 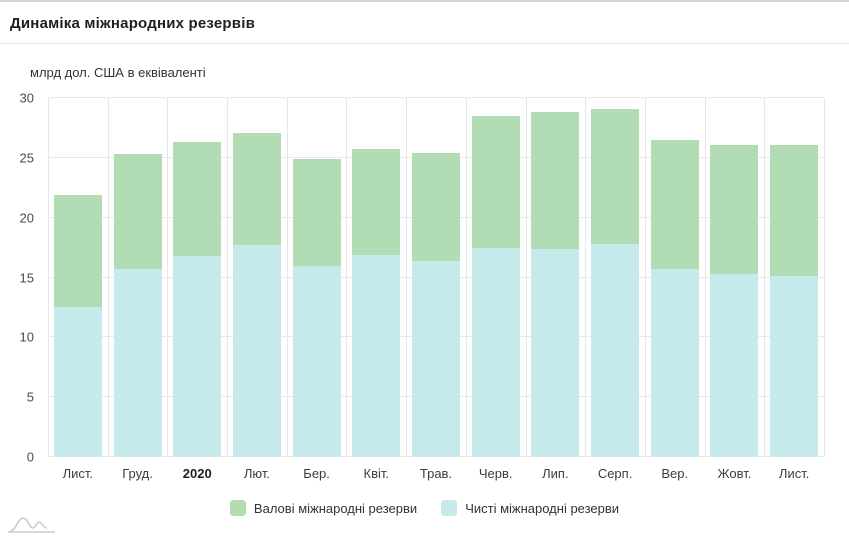 I want to click on y-tick-label: 25, so click(x=26, y=158).